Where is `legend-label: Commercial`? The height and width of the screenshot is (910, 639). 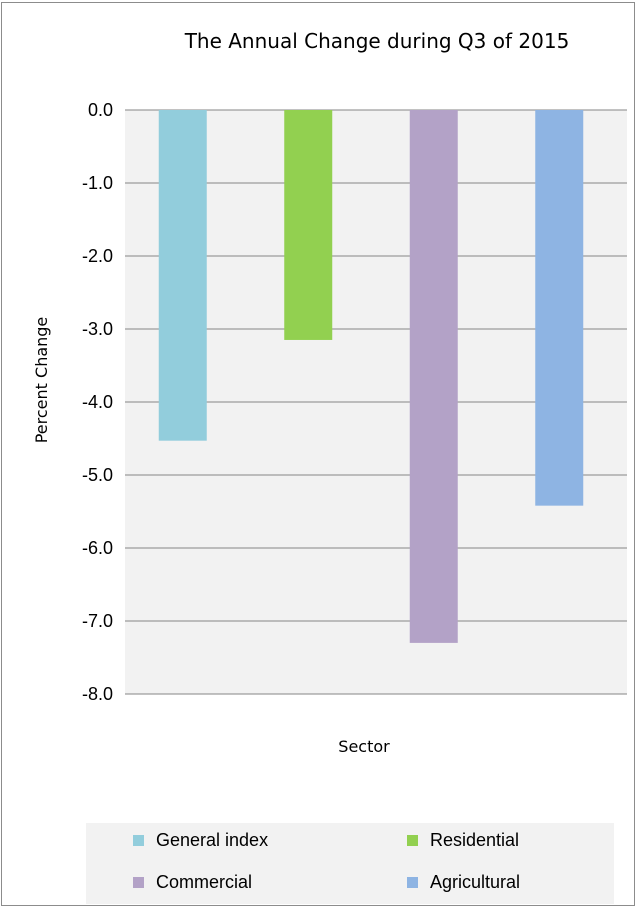 legend-label: Commercial is located at coordinates (204, 882).